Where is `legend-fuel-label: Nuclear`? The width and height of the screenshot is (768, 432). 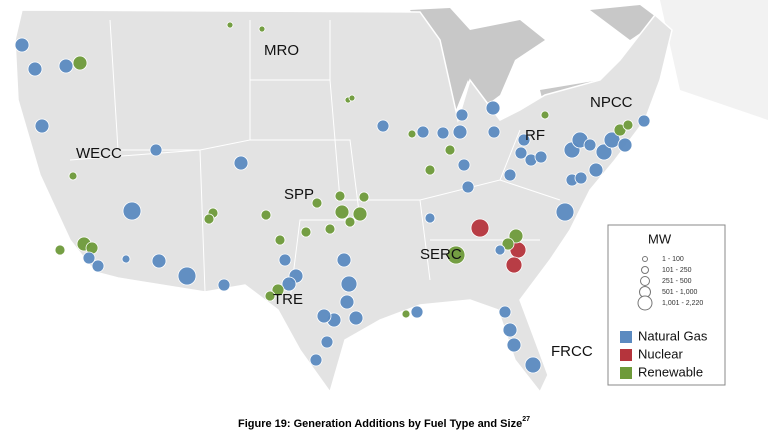 legend-fuel-label: Nuclear is located at coordinates (660, 353).